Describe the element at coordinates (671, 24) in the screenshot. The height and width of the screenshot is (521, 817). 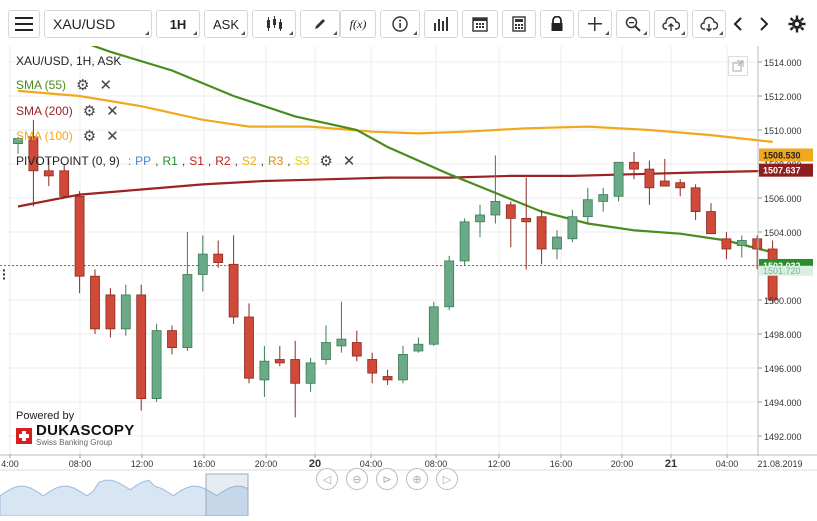
I see `upload-button` at that location.